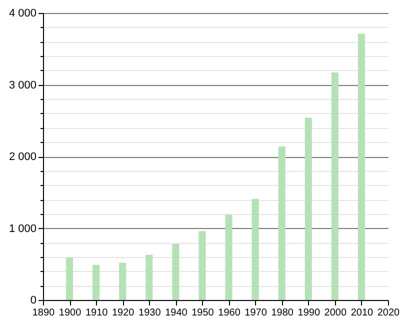 The width and height of the screenshot is (400, 320). Describe the element at coordinates (309, 313) in the screenshot. I see `x-tick-label: 1990` at that location.